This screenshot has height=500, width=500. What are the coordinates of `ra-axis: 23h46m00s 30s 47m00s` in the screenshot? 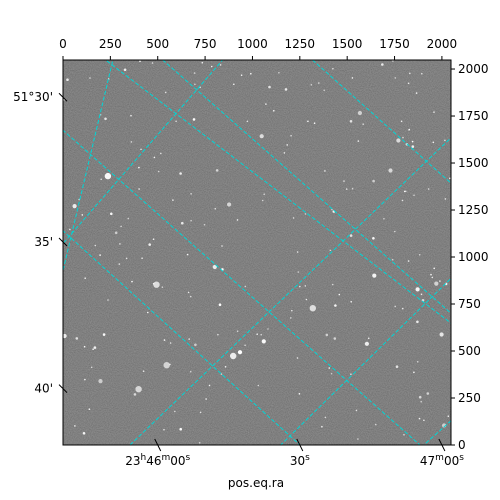 It's located at (294, 453).